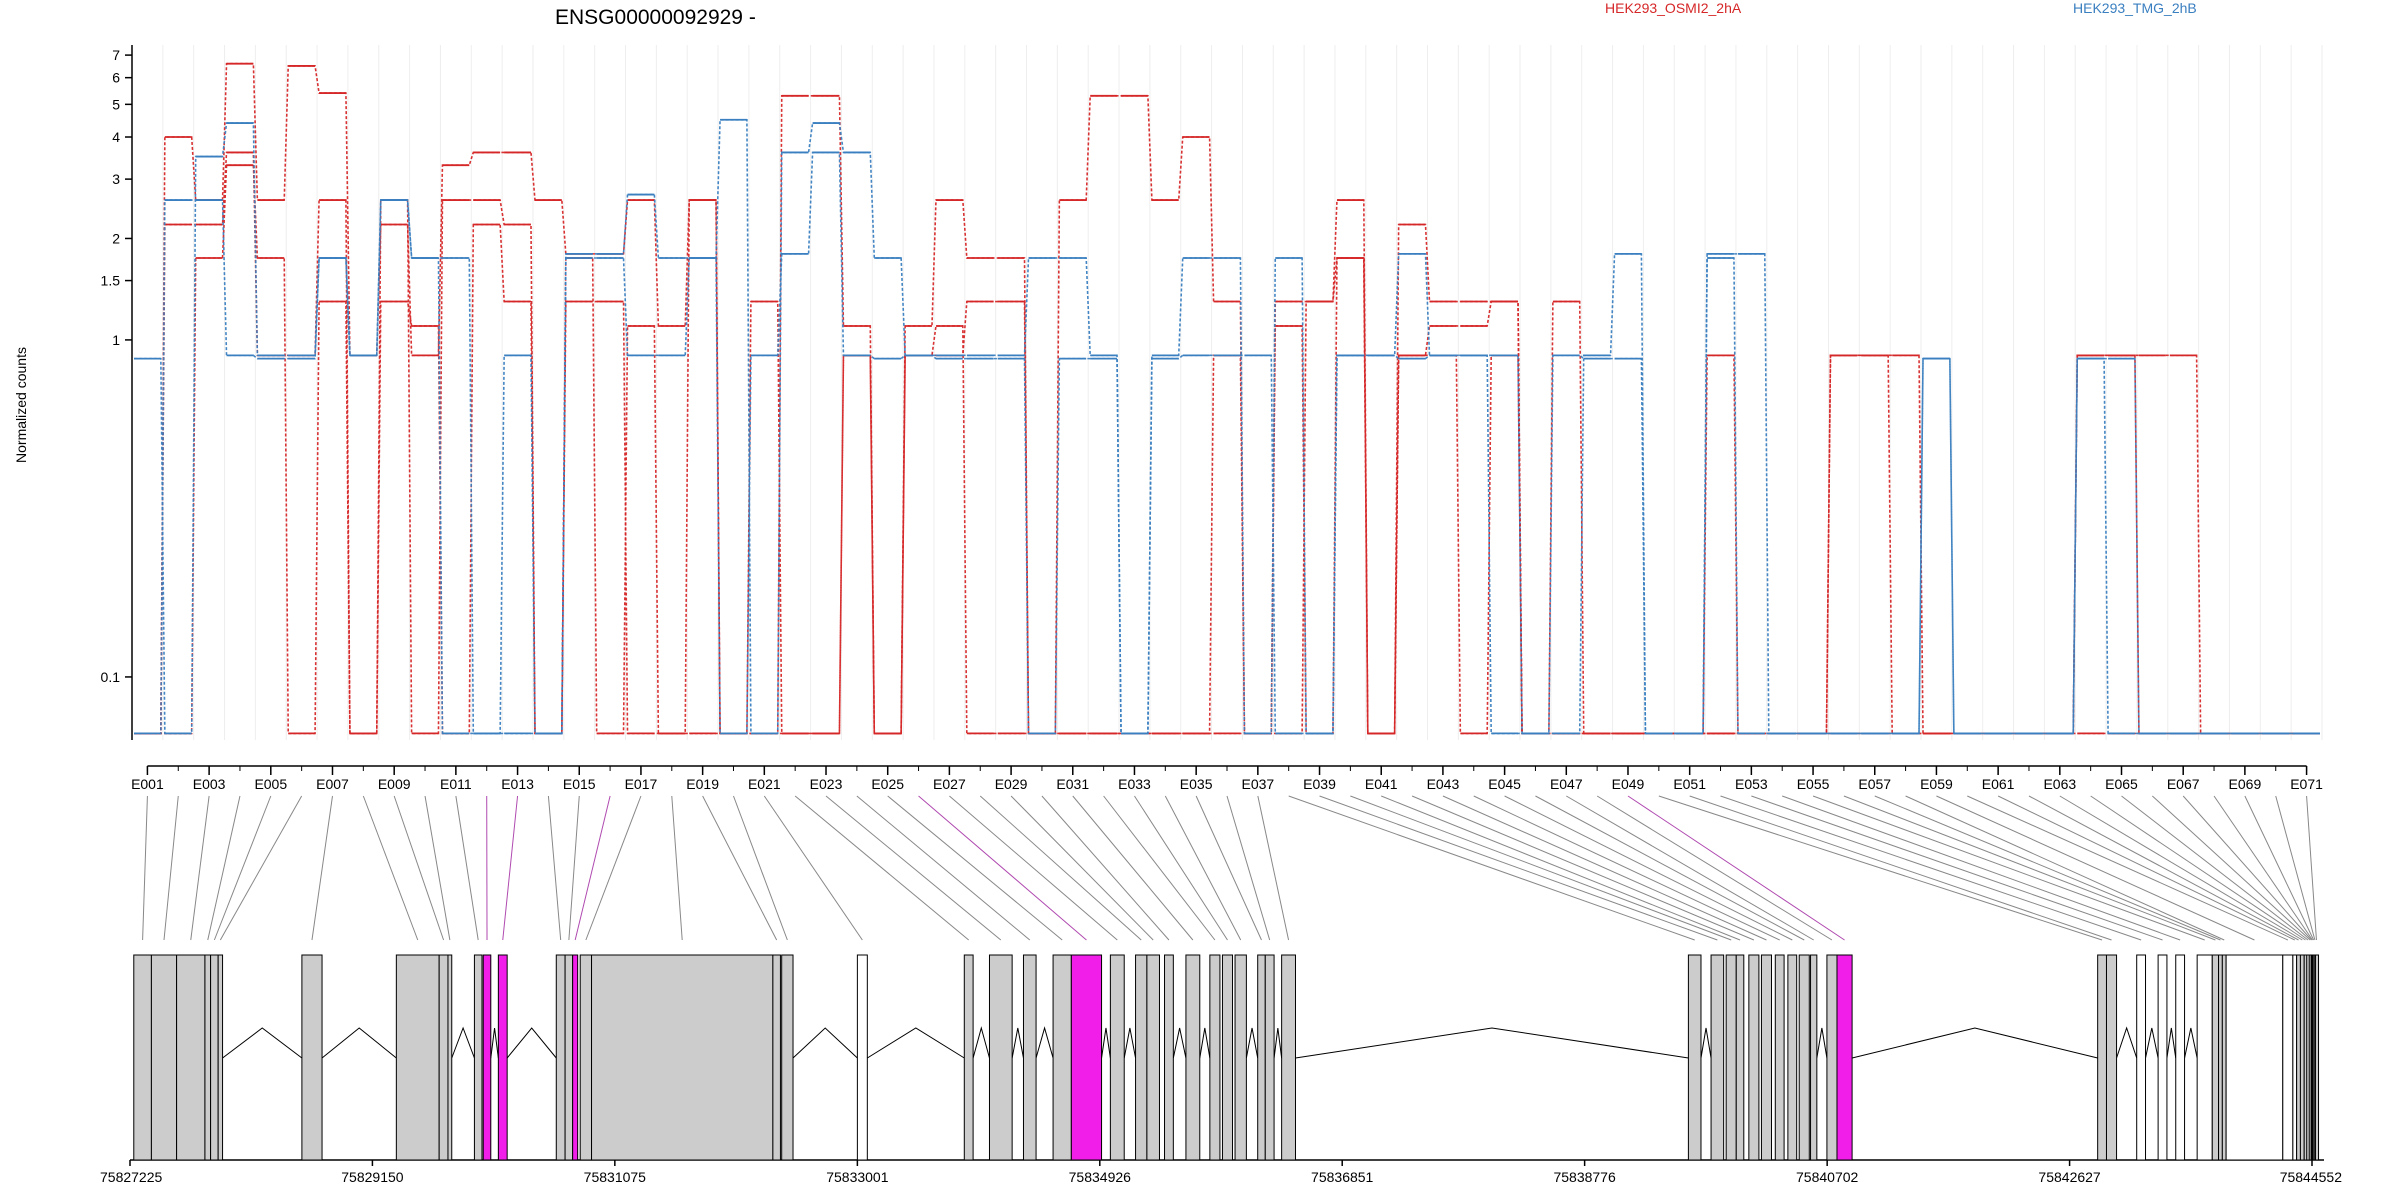 The image size is (2400, 1200). I want to click on x-tick-label: E023, so click(826, 784).